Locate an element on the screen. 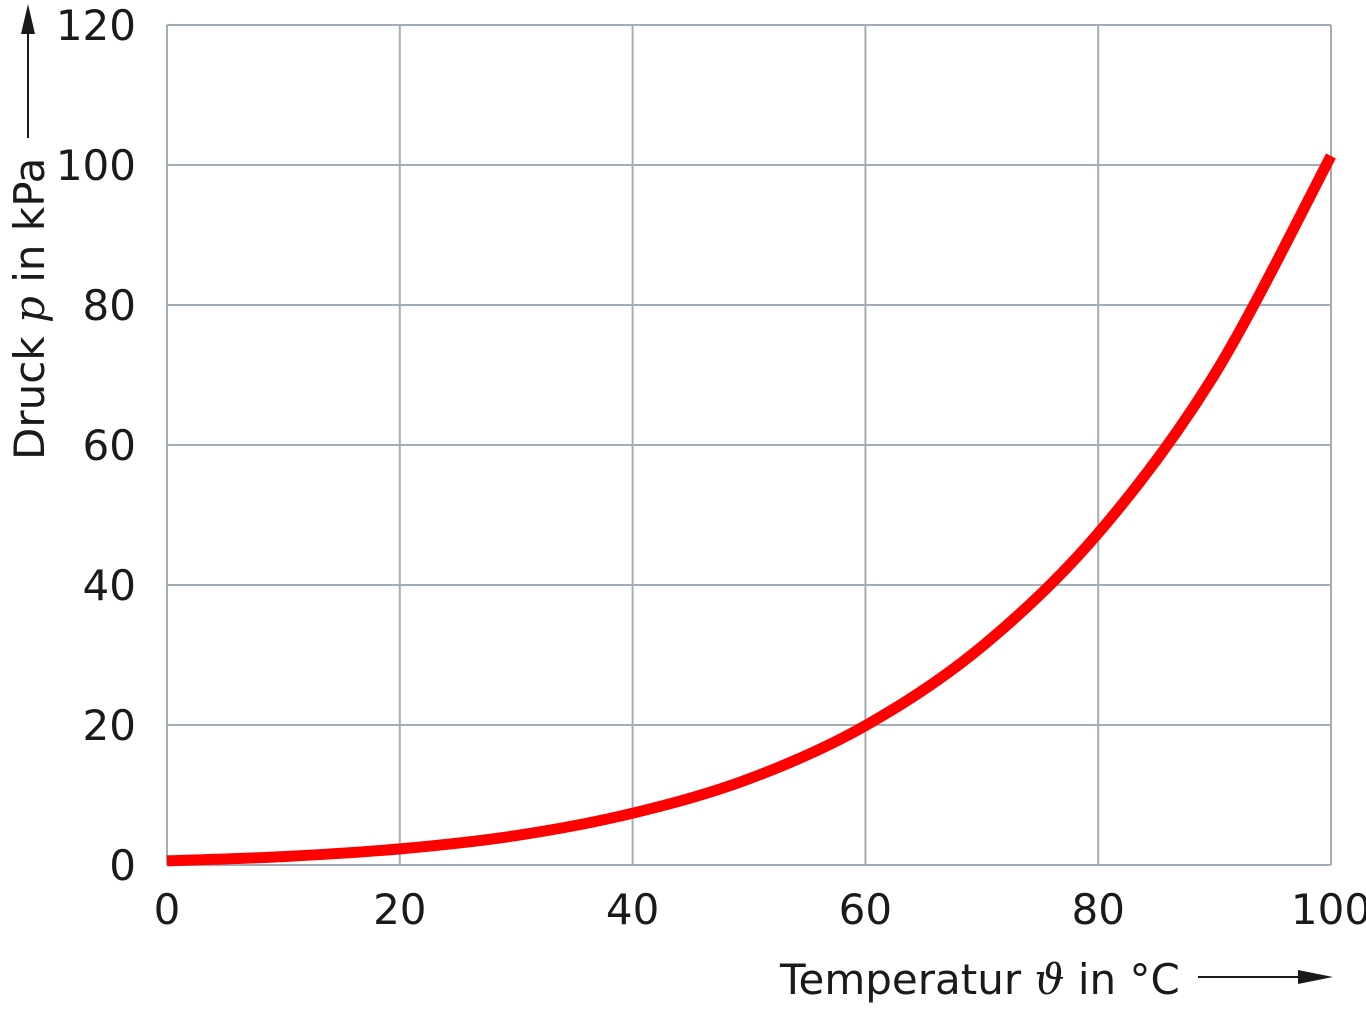 This screenshot has height=1011, width=1366. y-tick-label-120: 120 is located at coordinates (96, 25).